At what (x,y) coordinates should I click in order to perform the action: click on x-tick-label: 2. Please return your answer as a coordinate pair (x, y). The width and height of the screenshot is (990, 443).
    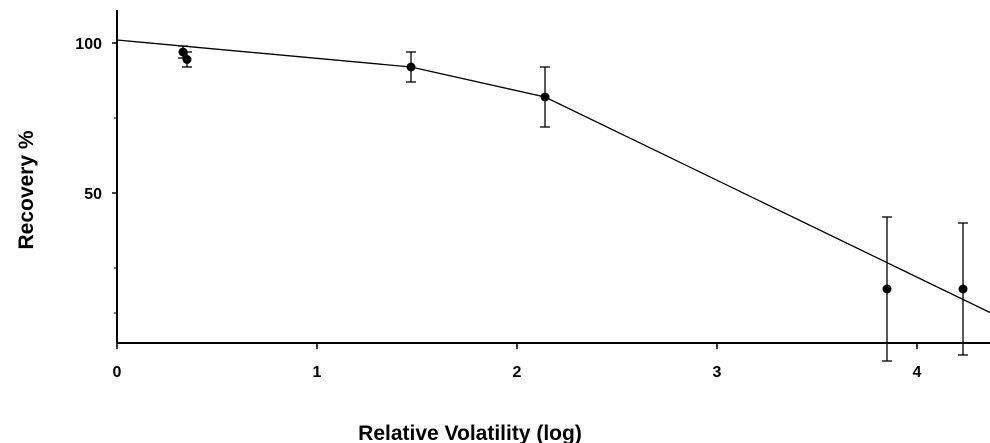
    Looking at the image, I should click on (517, 372).